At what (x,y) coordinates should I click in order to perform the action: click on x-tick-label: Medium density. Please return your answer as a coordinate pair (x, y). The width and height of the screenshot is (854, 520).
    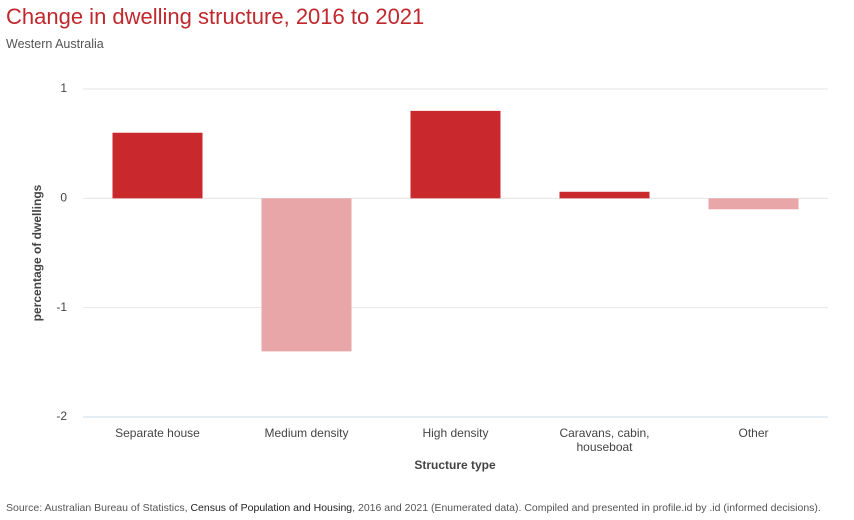
    Looking at the image, I should click on (306, 433).